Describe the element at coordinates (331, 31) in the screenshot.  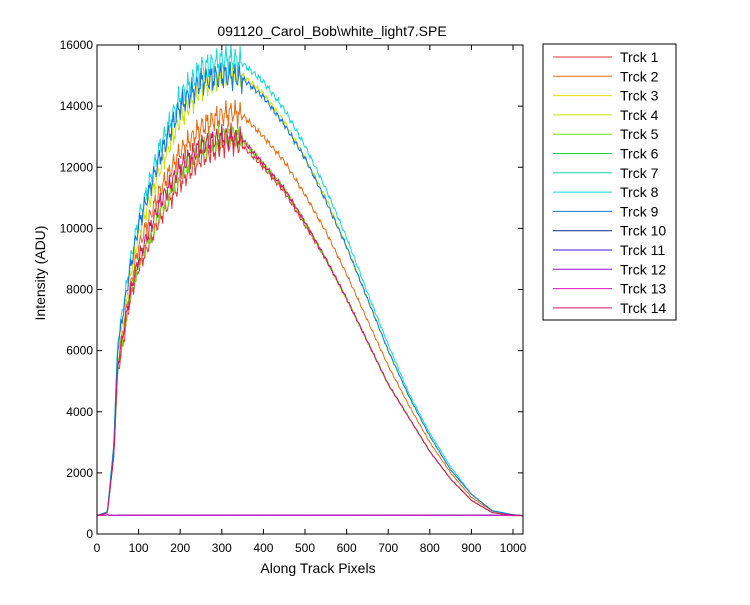
I see `chart-title: 091120_Carol_Bob\white_light7.SPE` at that location.